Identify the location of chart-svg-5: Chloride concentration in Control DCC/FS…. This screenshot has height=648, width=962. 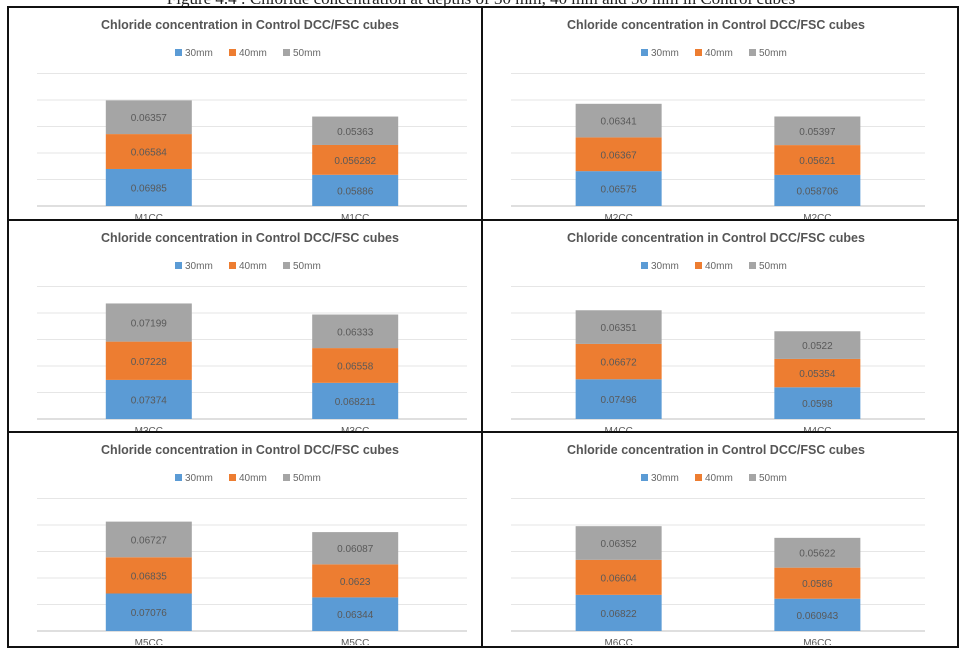
(252, 544).